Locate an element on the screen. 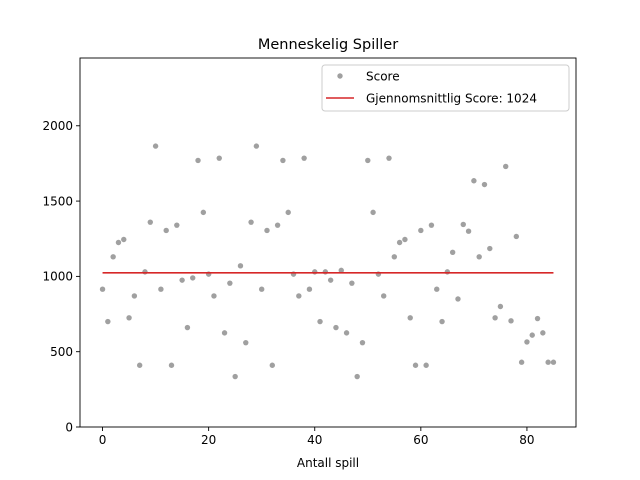  y-tick-label: 500 is located at coordinates (61, 352).